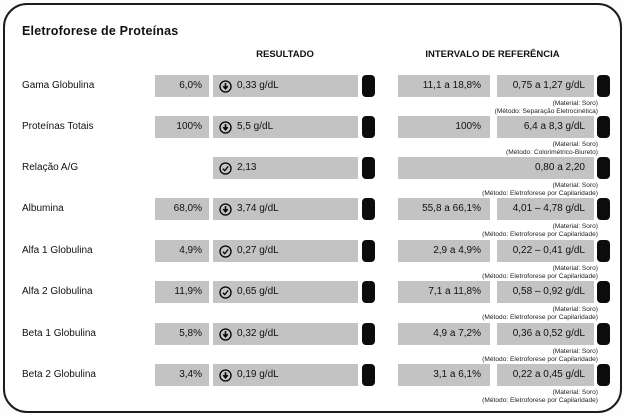  What do you see at coordinates (182, 292) in the screenshot?
I see `result-percent-box: 11,9%` at bounding box center [182, 292].